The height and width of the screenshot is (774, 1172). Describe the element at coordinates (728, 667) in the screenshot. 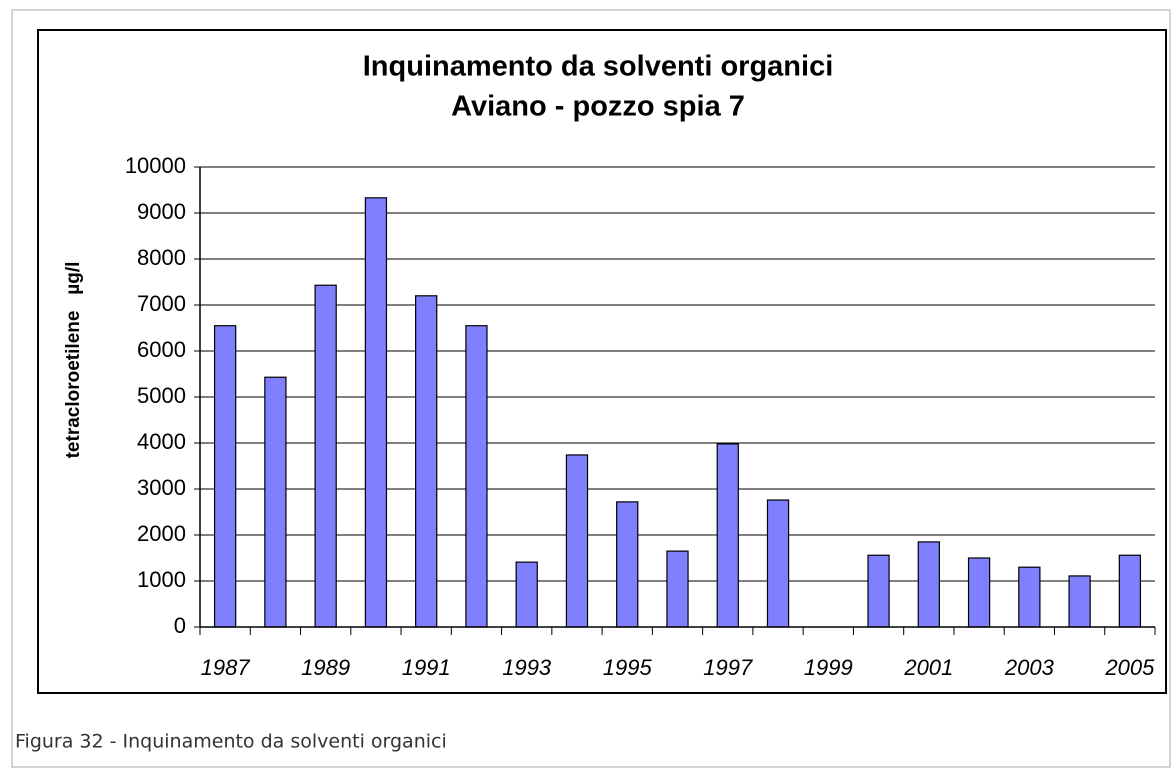

I see `x-tick-label: 1997` at that location.